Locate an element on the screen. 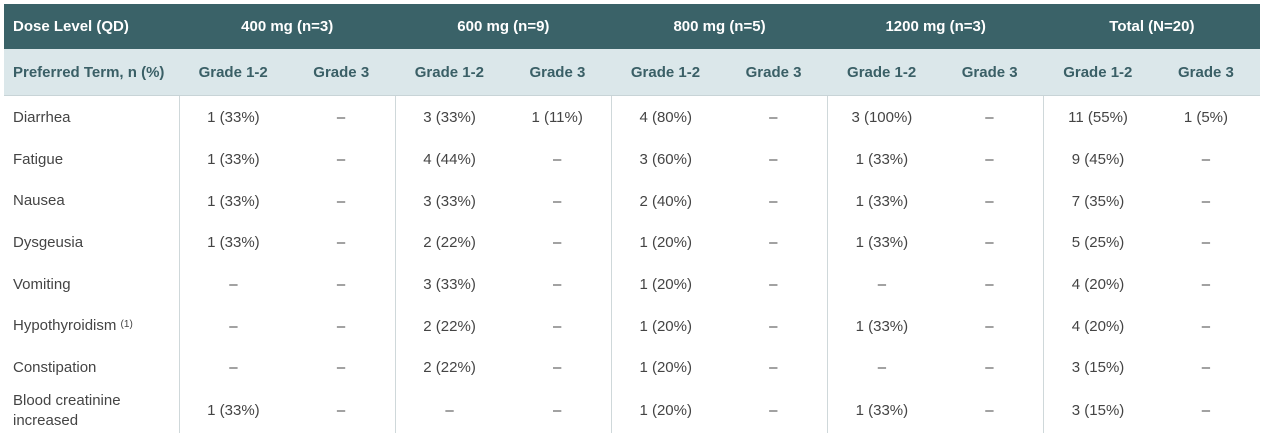  preferred-term-label: Dysgeusia is located at coordinates (48, 242).